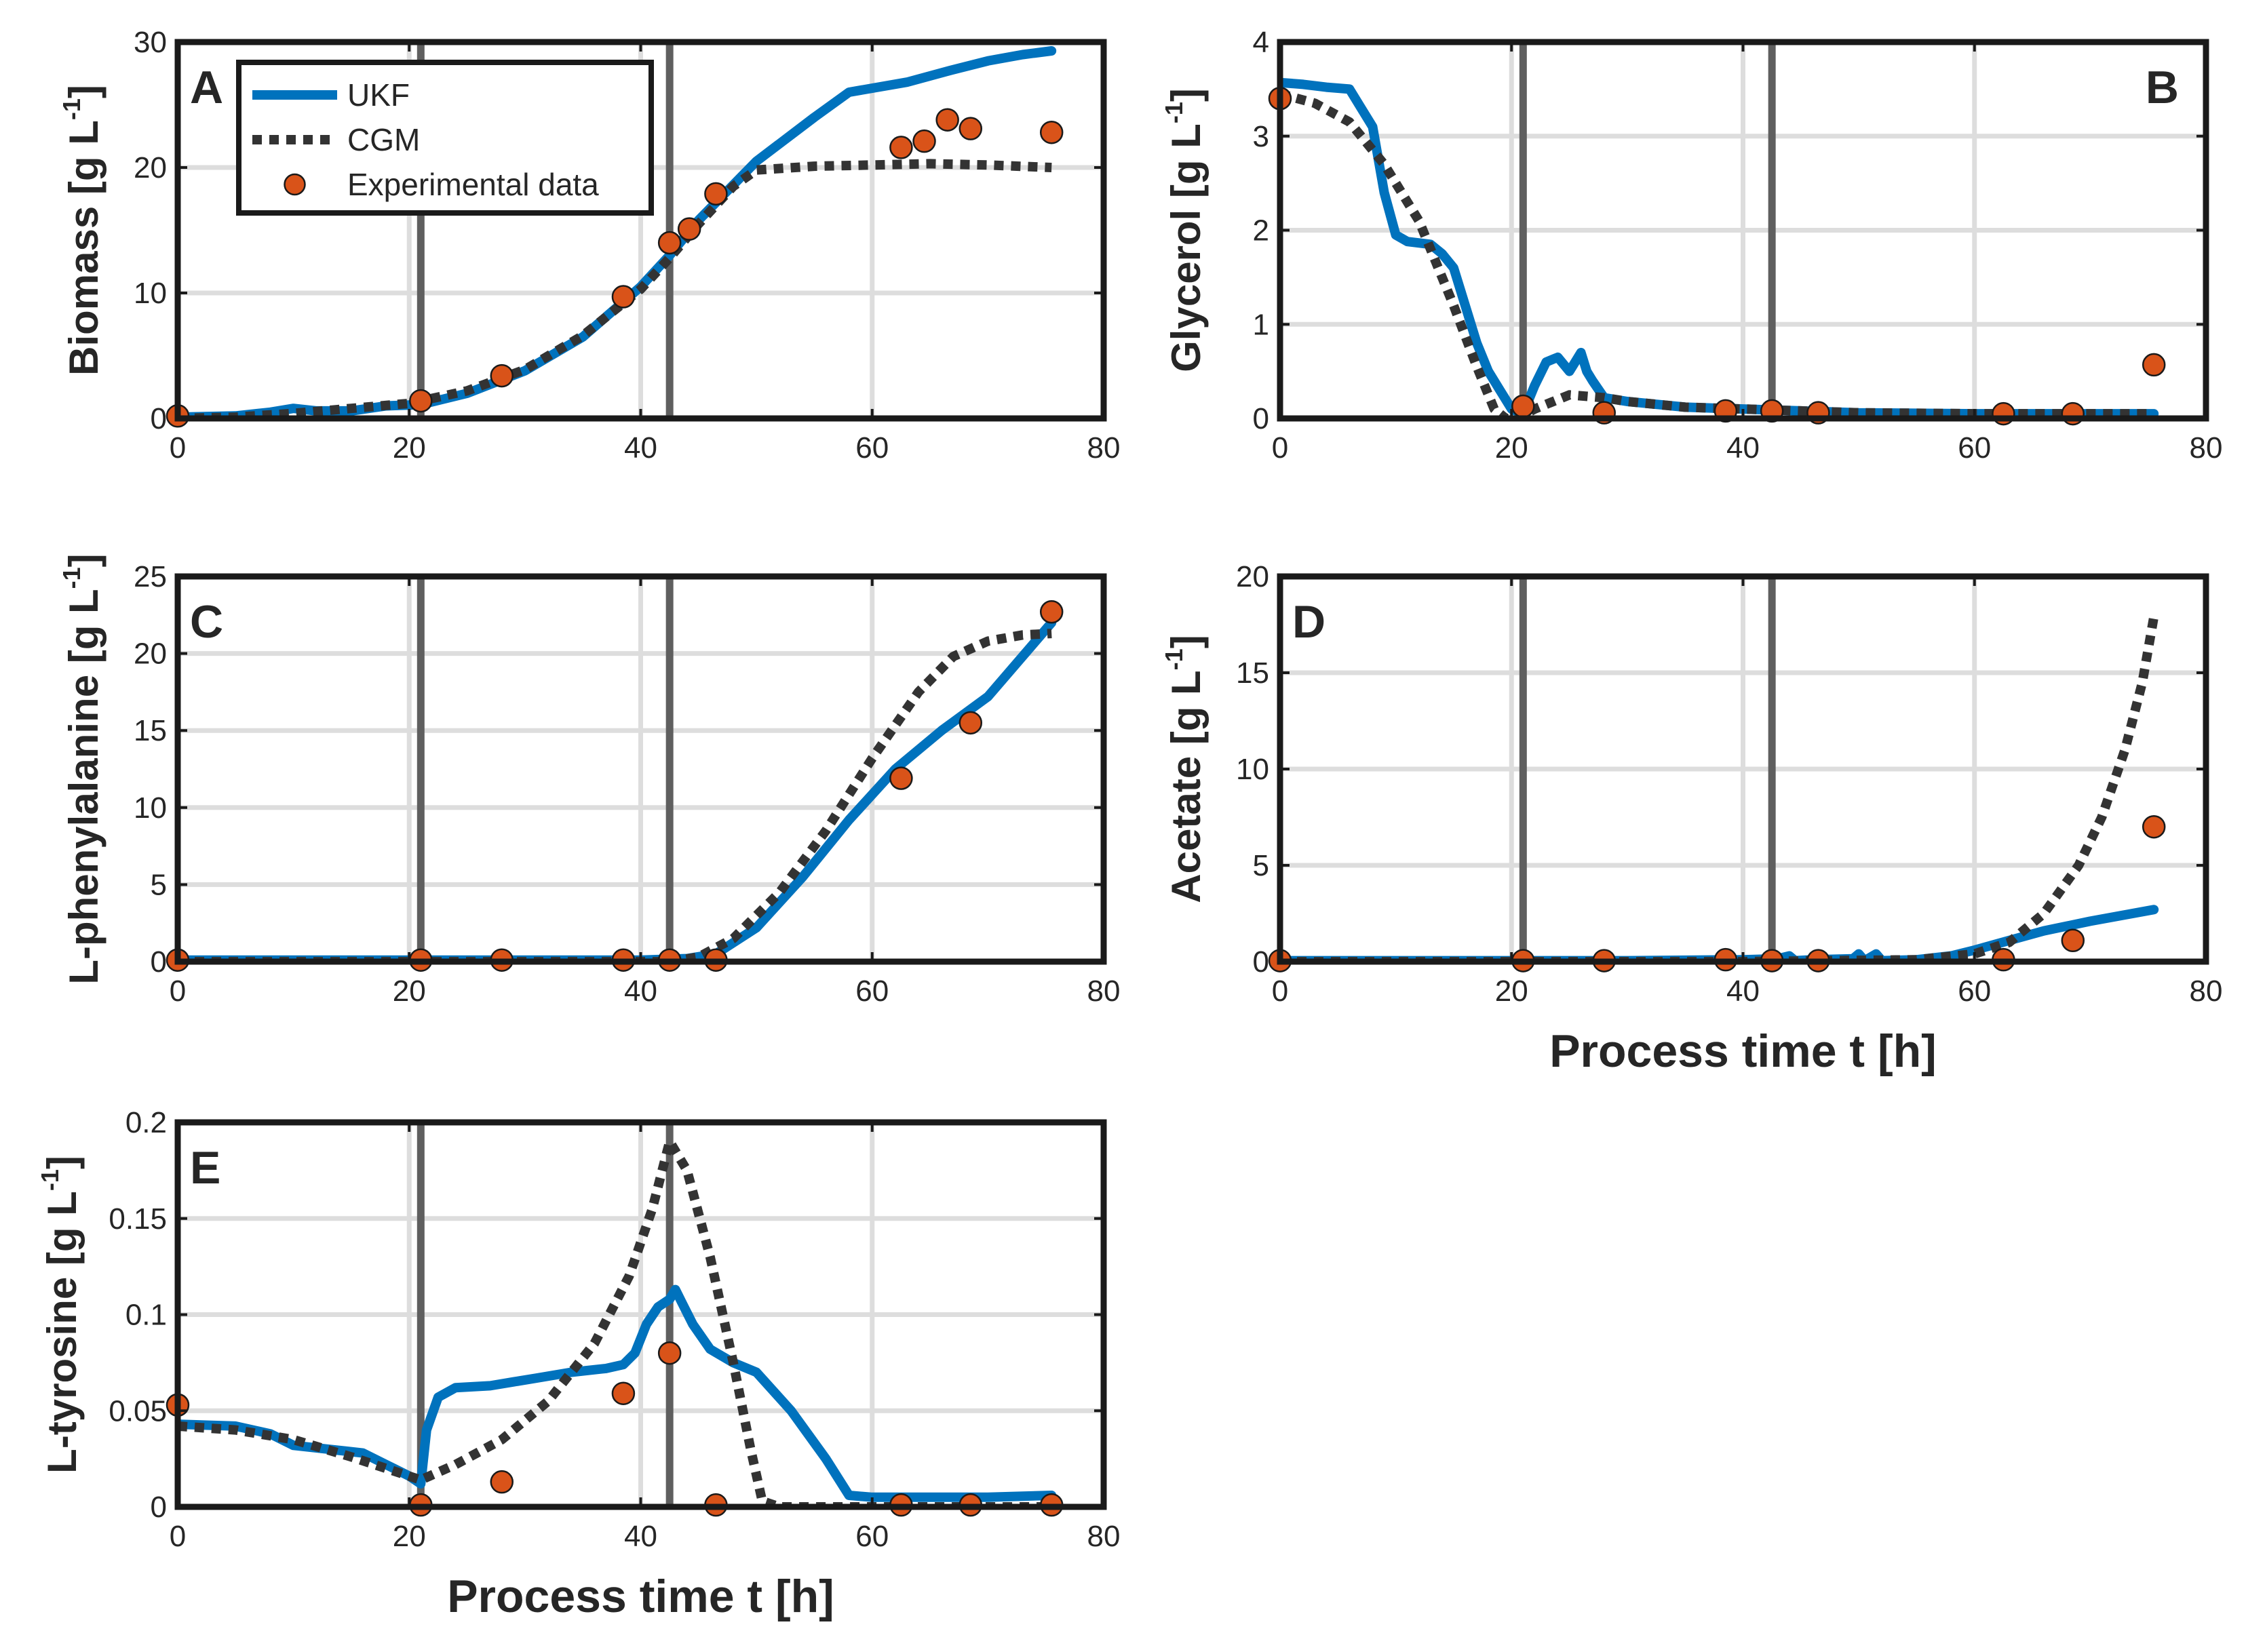 This screenshot has width=2246, height=1652. I want to click on legend-label: Experimental data, so click(473, 184).